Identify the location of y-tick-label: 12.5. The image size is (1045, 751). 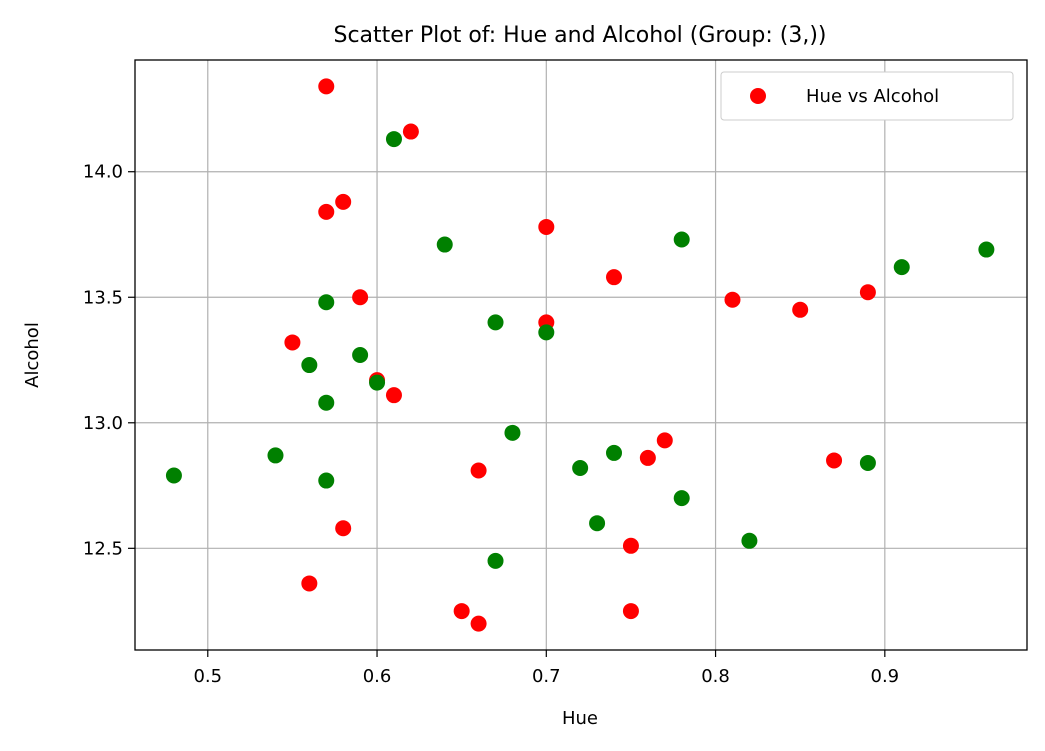
(103, 548).